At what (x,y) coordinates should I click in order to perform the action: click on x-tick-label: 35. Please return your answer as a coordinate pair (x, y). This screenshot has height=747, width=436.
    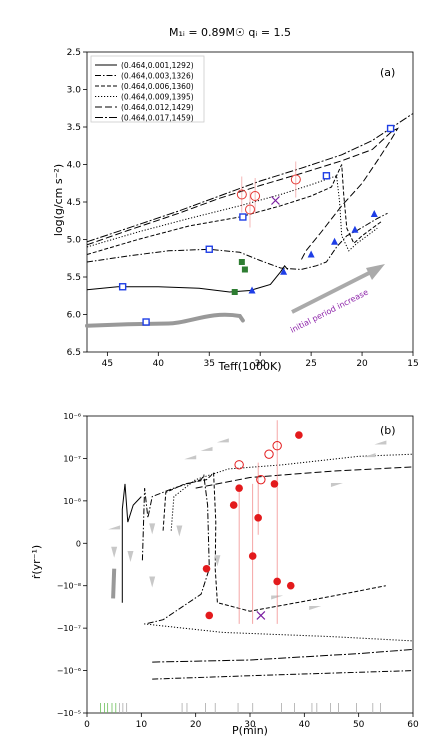
    Looking at the image, I should click on (209, 364).